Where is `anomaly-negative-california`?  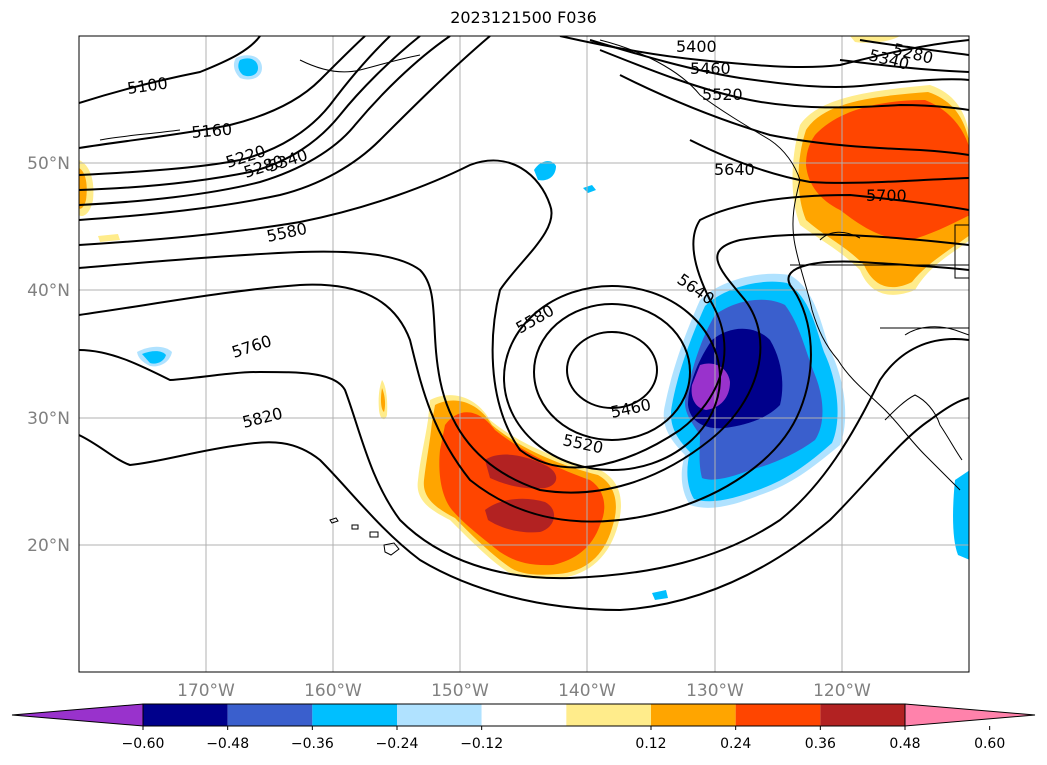 anomaly-negative-california is located at coordinates (754, 390).